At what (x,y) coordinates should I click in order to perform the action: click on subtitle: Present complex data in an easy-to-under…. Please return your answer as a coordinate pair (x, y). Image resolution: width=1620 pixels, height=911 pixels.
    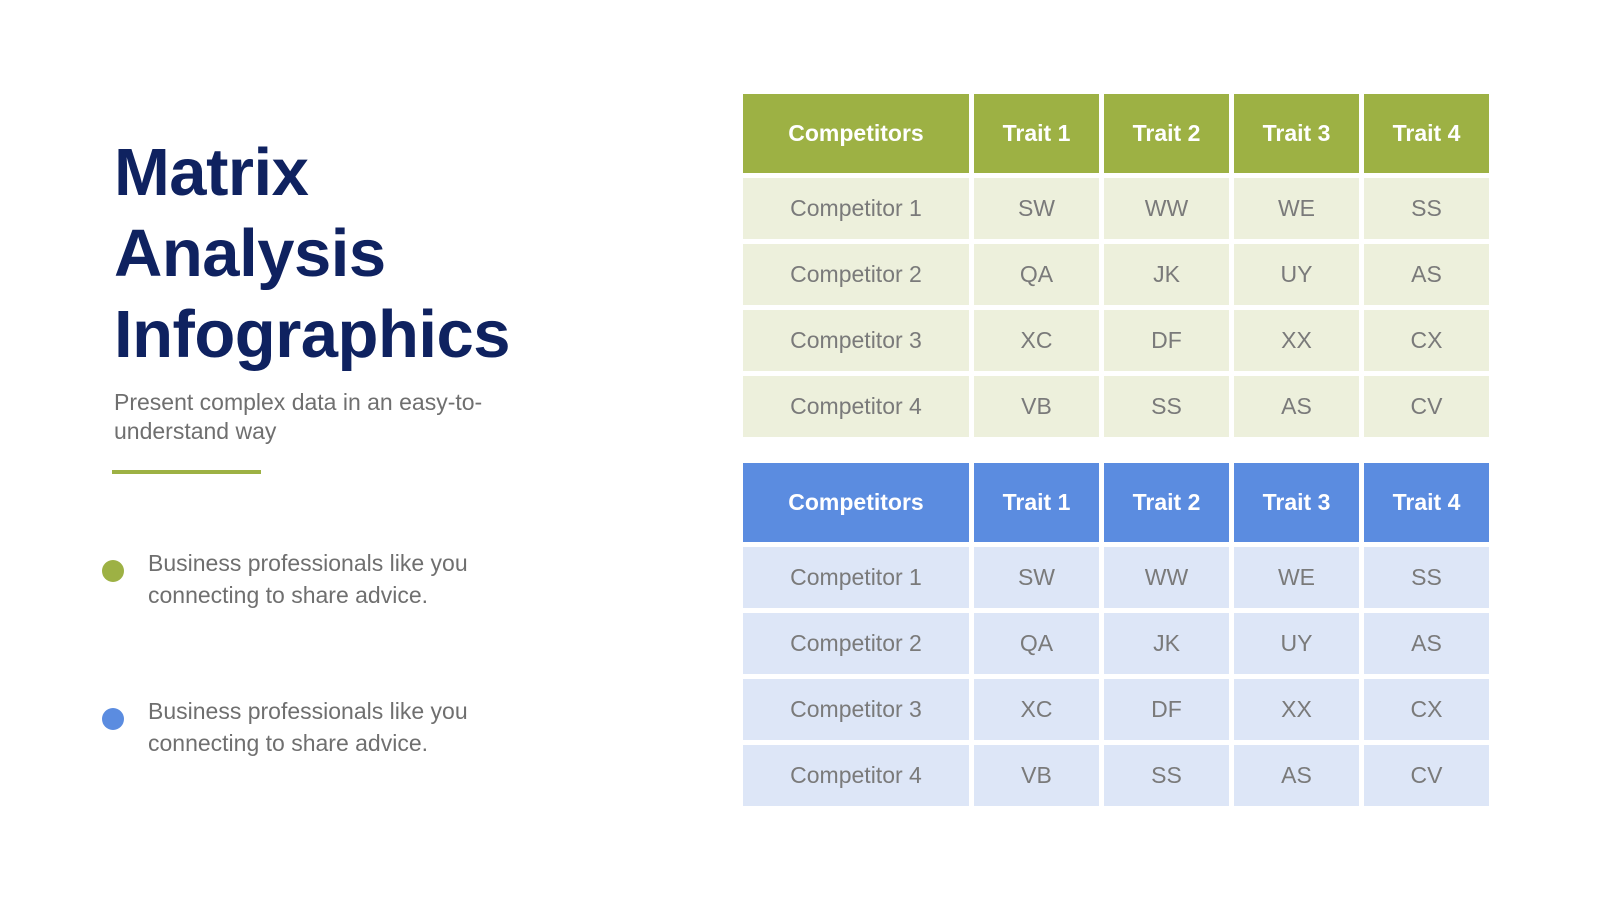
    Looking at the image, I should click on (298, 416).